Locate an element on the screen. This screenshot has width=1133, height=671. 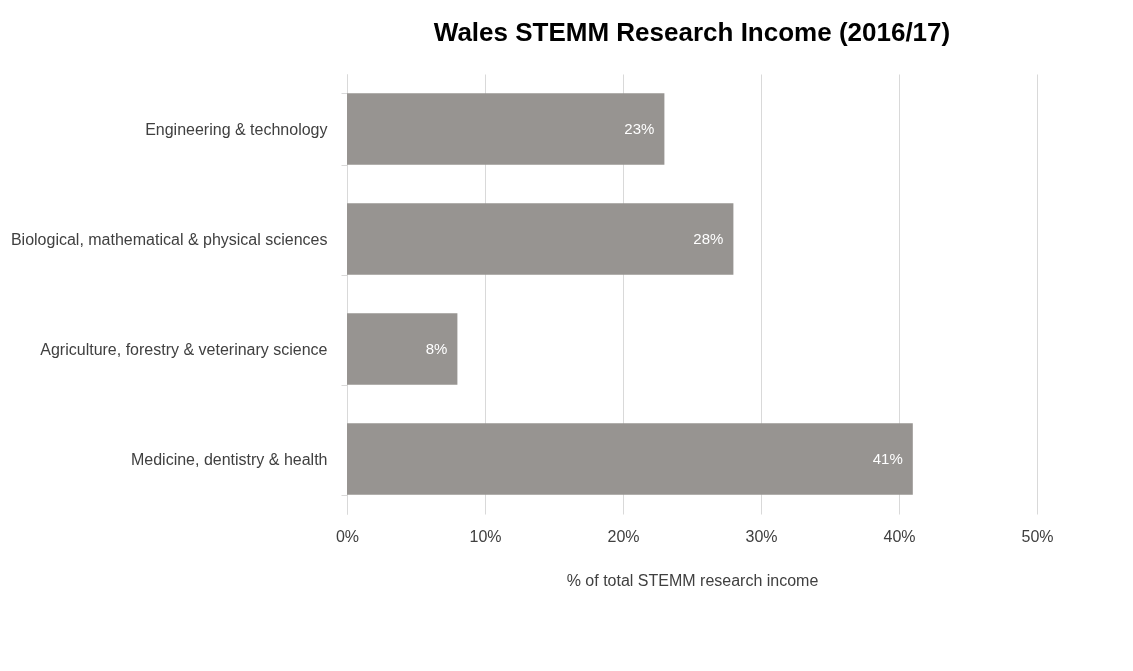
x-tick-label: 50% is located at coordinates (1037, 536).